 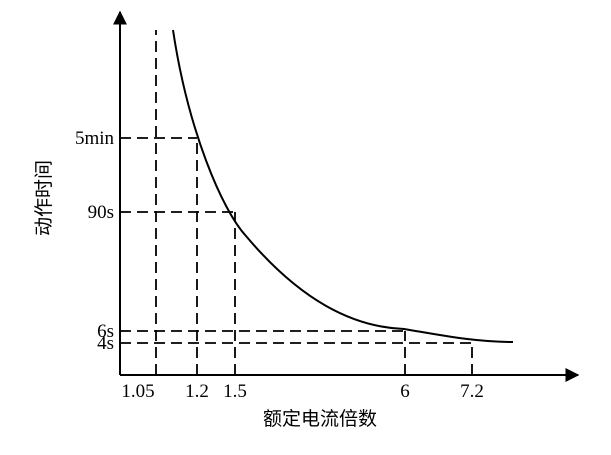 I want to click on y-tick-label: 4s, so click(x=105, y=343).